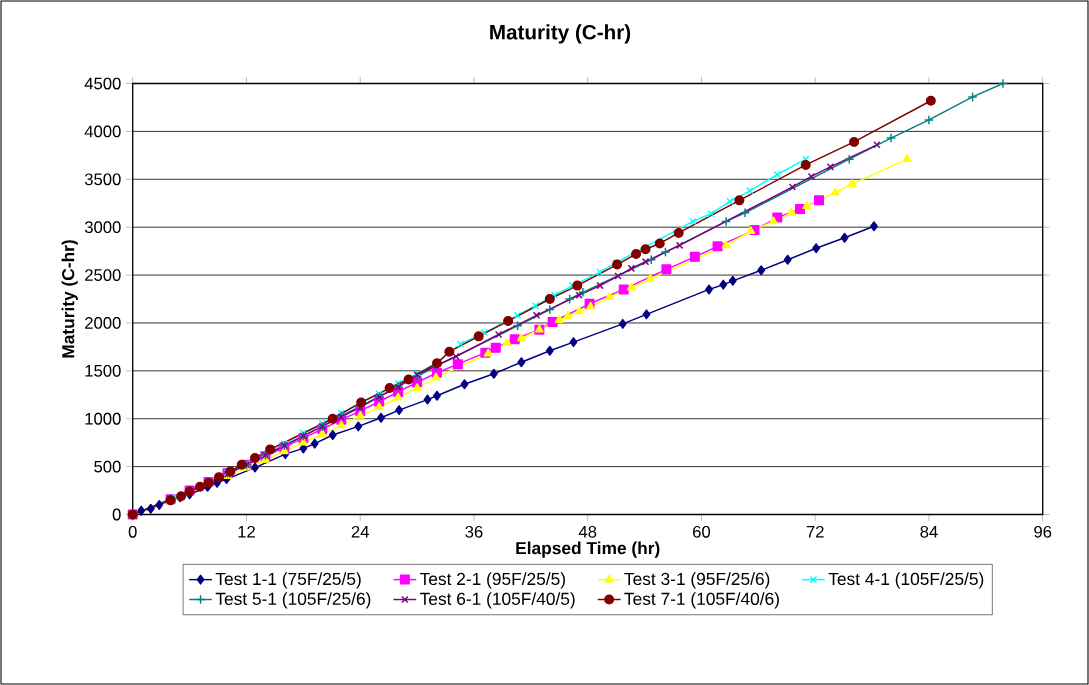 The image size is (1089, 685). What do you see at coordinates (288, 580) in the screenshot?
I see `legend-label: Test 1-1 (75F/25/5)` at bounding box center [288, 580].